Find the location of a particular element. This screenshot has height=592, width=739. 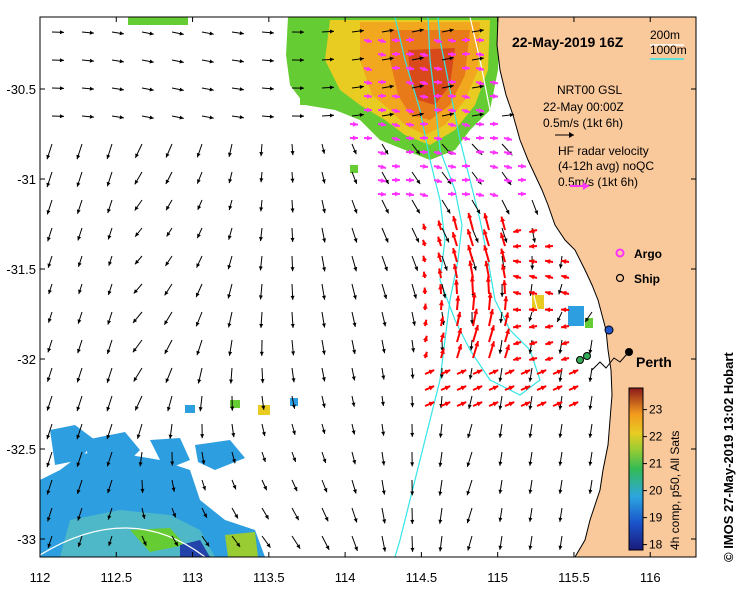

y-tick-label: -31 is located at coordinates (26, 179).